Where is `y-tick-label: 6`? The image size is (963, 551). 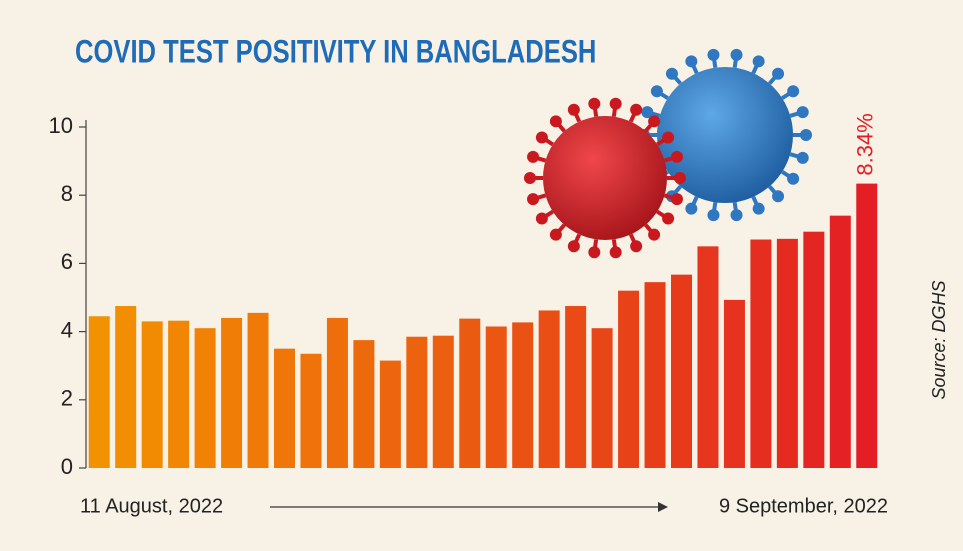 y-tick-label: 6 is located at coordinates (67, 261).